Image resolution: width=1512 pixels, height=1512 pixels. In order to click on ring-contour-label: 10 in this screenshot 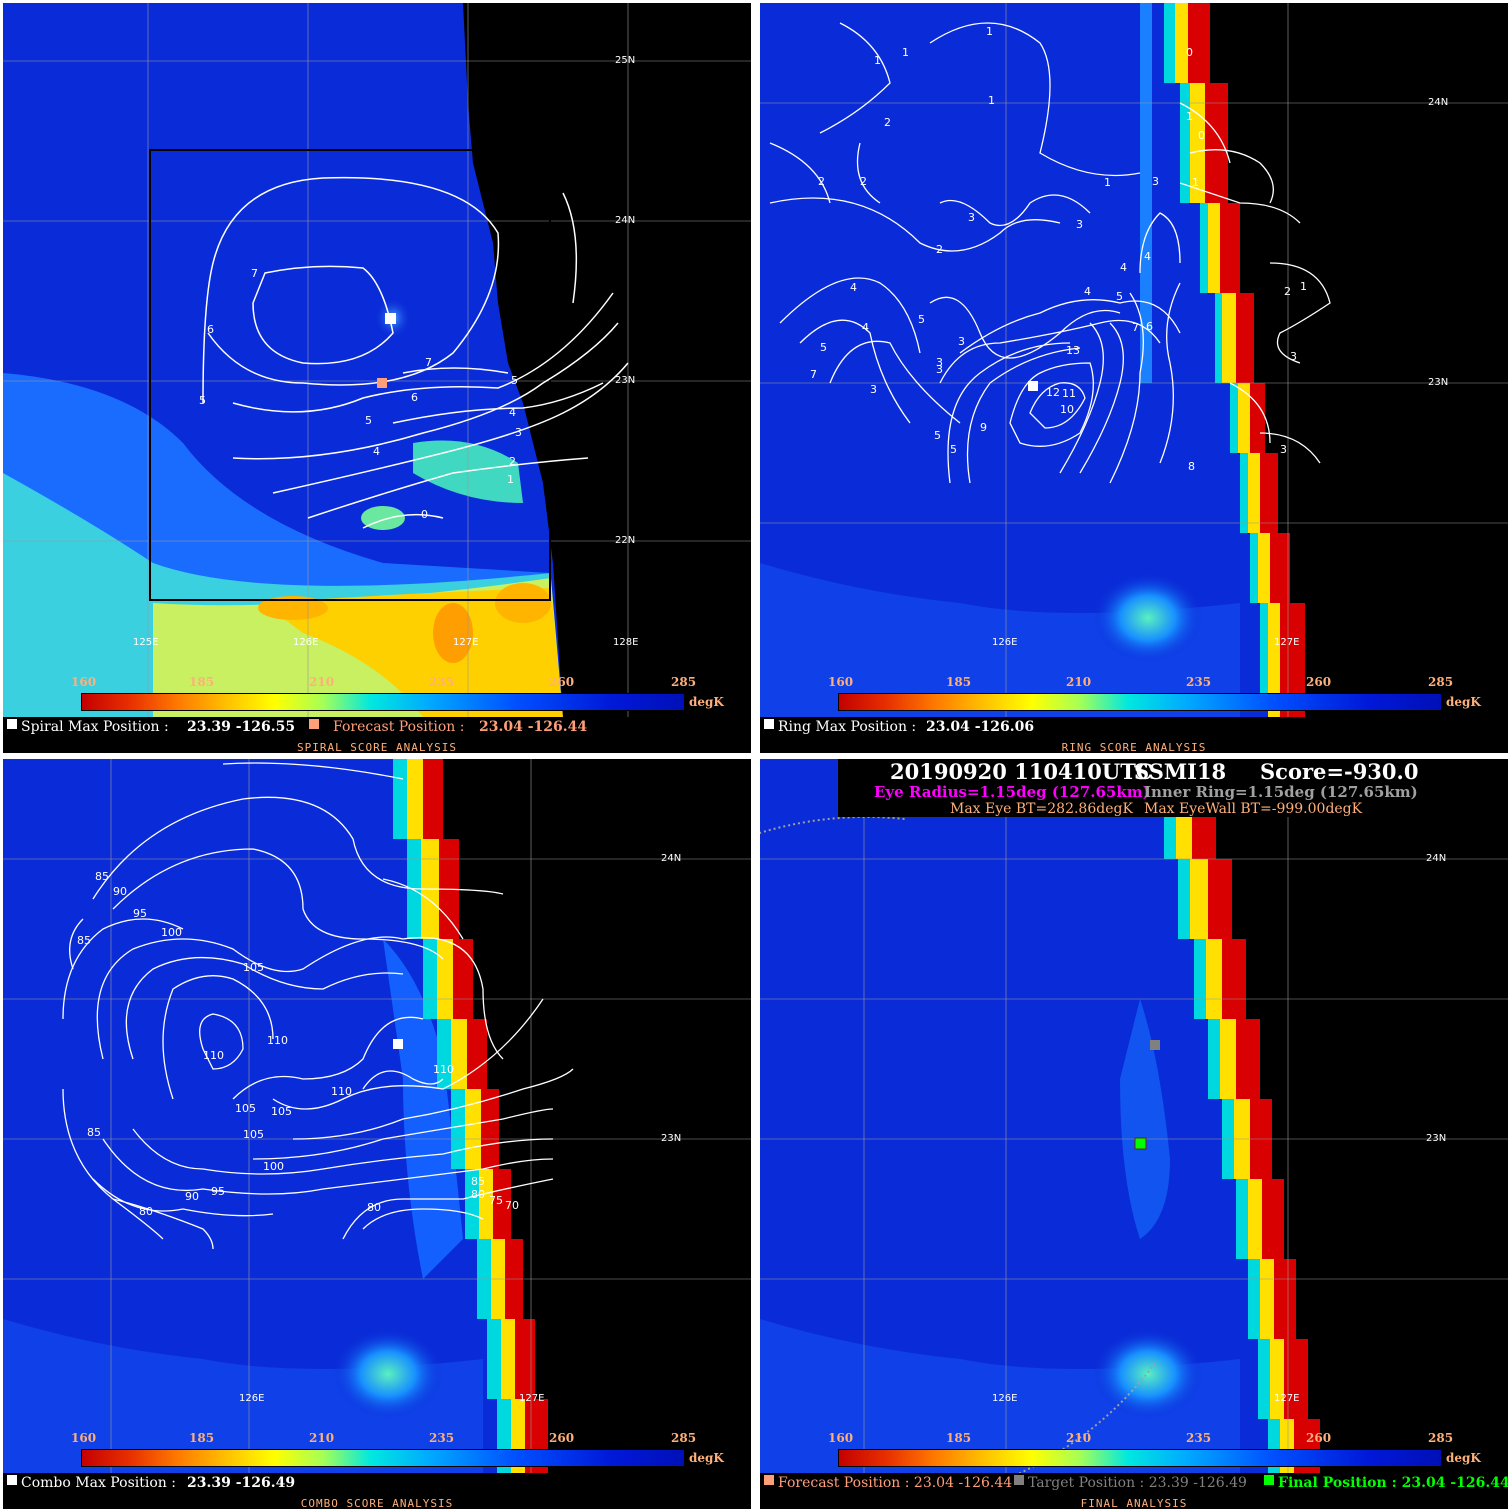, I will do `click(1067, 409)`.